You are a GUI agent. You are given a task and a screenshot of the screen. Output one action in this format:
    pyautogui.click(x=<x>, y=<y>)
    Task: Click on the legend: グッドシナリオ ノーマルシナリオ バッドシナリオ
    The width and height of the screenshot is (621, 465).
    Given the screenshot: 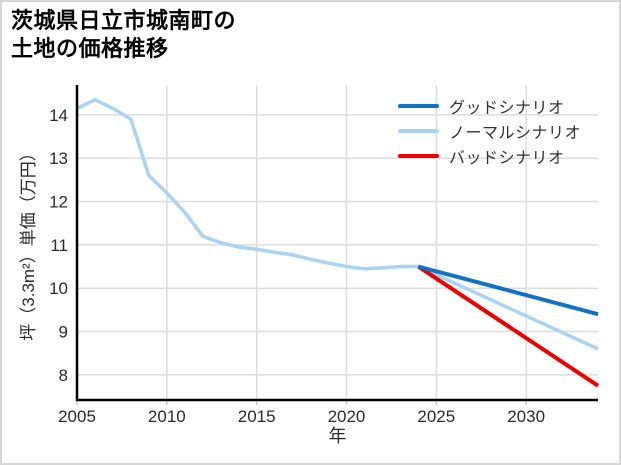 What is the action you would take?
    pyautogui.click(x=489, y=130)
    